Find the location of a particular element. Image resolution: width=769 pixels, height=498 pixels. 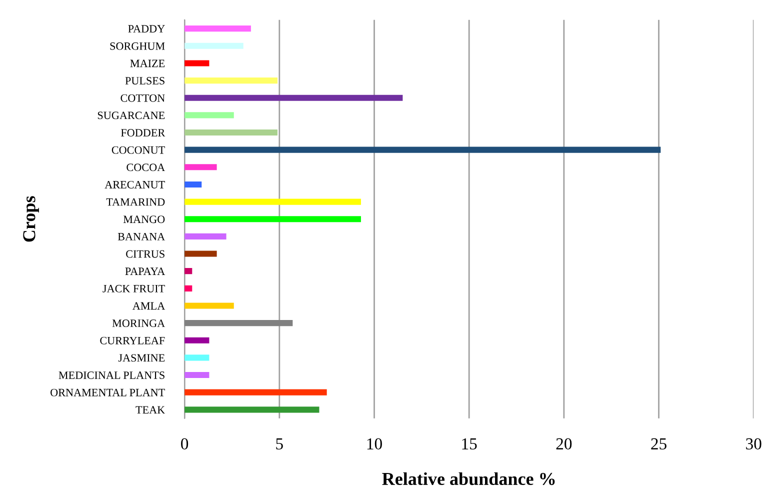

y-tick-label: JASMINE is located at coordinates (141, 358).